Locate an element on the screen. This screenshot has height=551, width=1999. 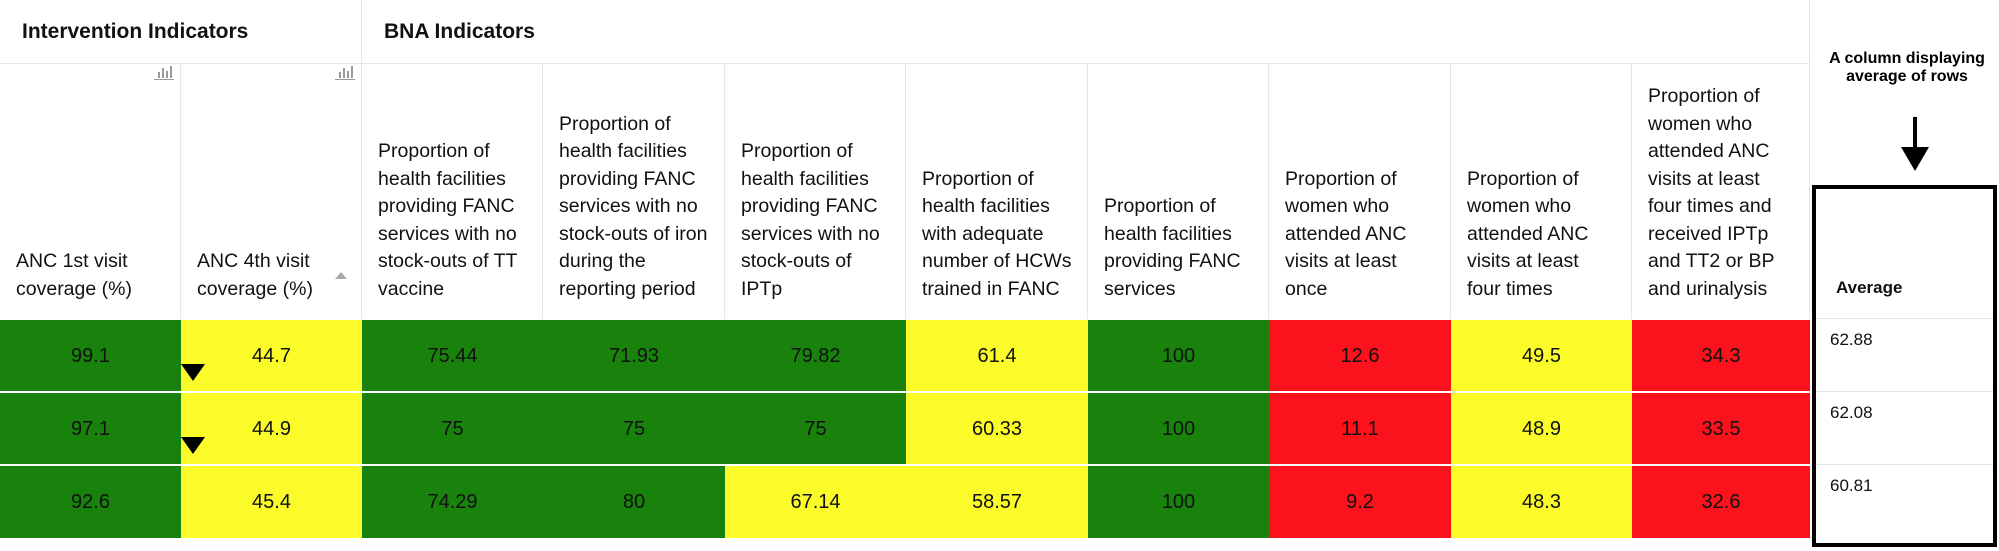
table-cell: 48.9 is located at coordinates (1541, 429).